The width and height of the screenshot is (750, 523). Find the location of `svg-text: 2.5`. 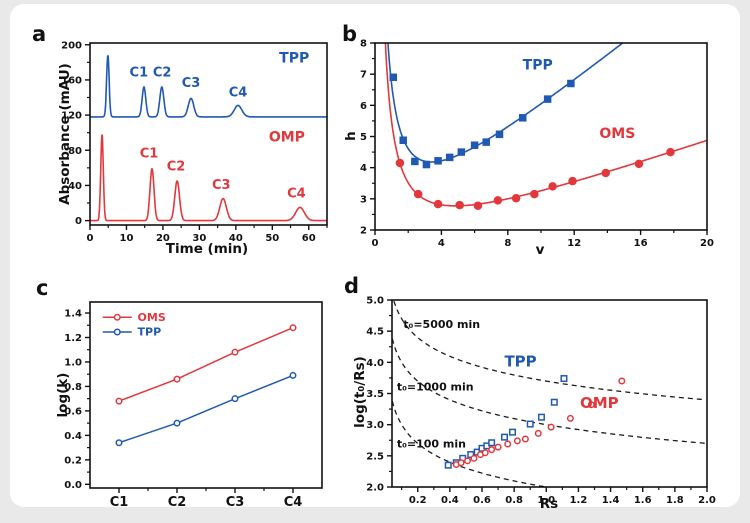

svg-text: 2.5 is located at coordinates (375, 456).